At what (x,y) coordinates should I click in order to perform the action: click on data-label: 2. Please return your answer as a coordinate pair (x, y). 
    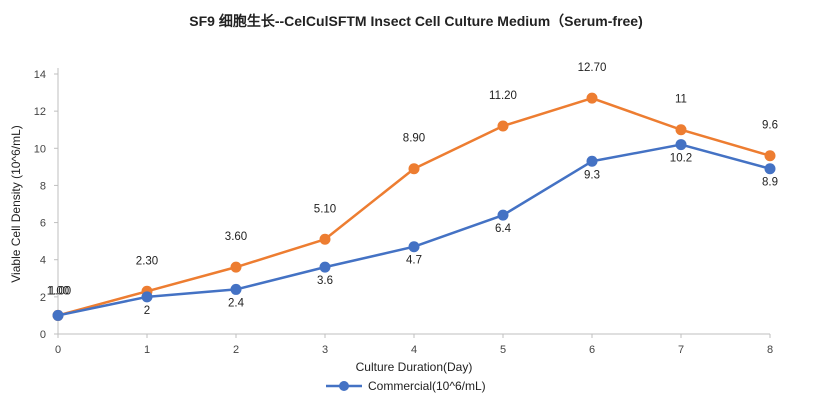
    Looking at the image, I should click on (147, 311).